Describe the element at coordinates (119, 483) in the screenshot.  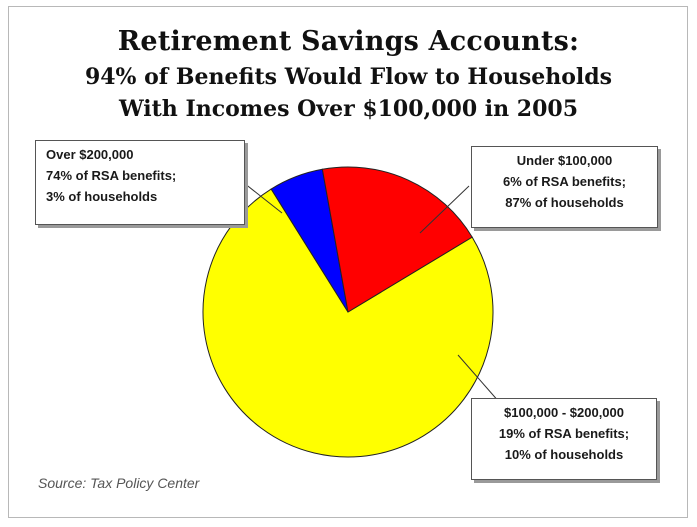
I see `source-note: Source: Tax Policy Center` at that location.